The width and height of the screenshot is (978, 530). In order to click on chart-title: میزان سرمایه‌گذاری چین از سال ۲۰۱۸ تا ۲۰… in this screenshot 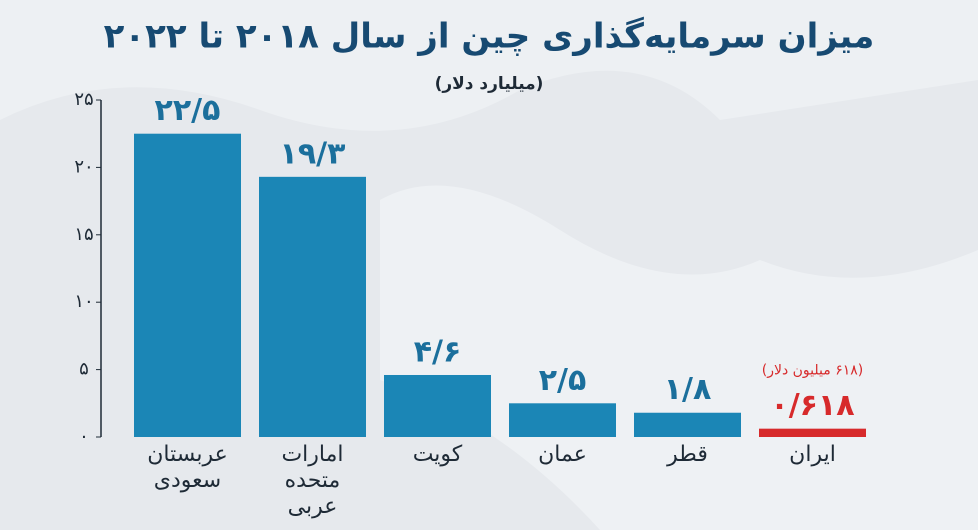, I will do `click(489, 37)`.